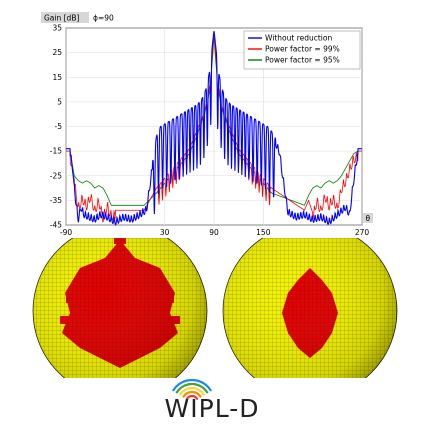  I want to click on y-axis-label: Gain [dB], so click(61, 18).